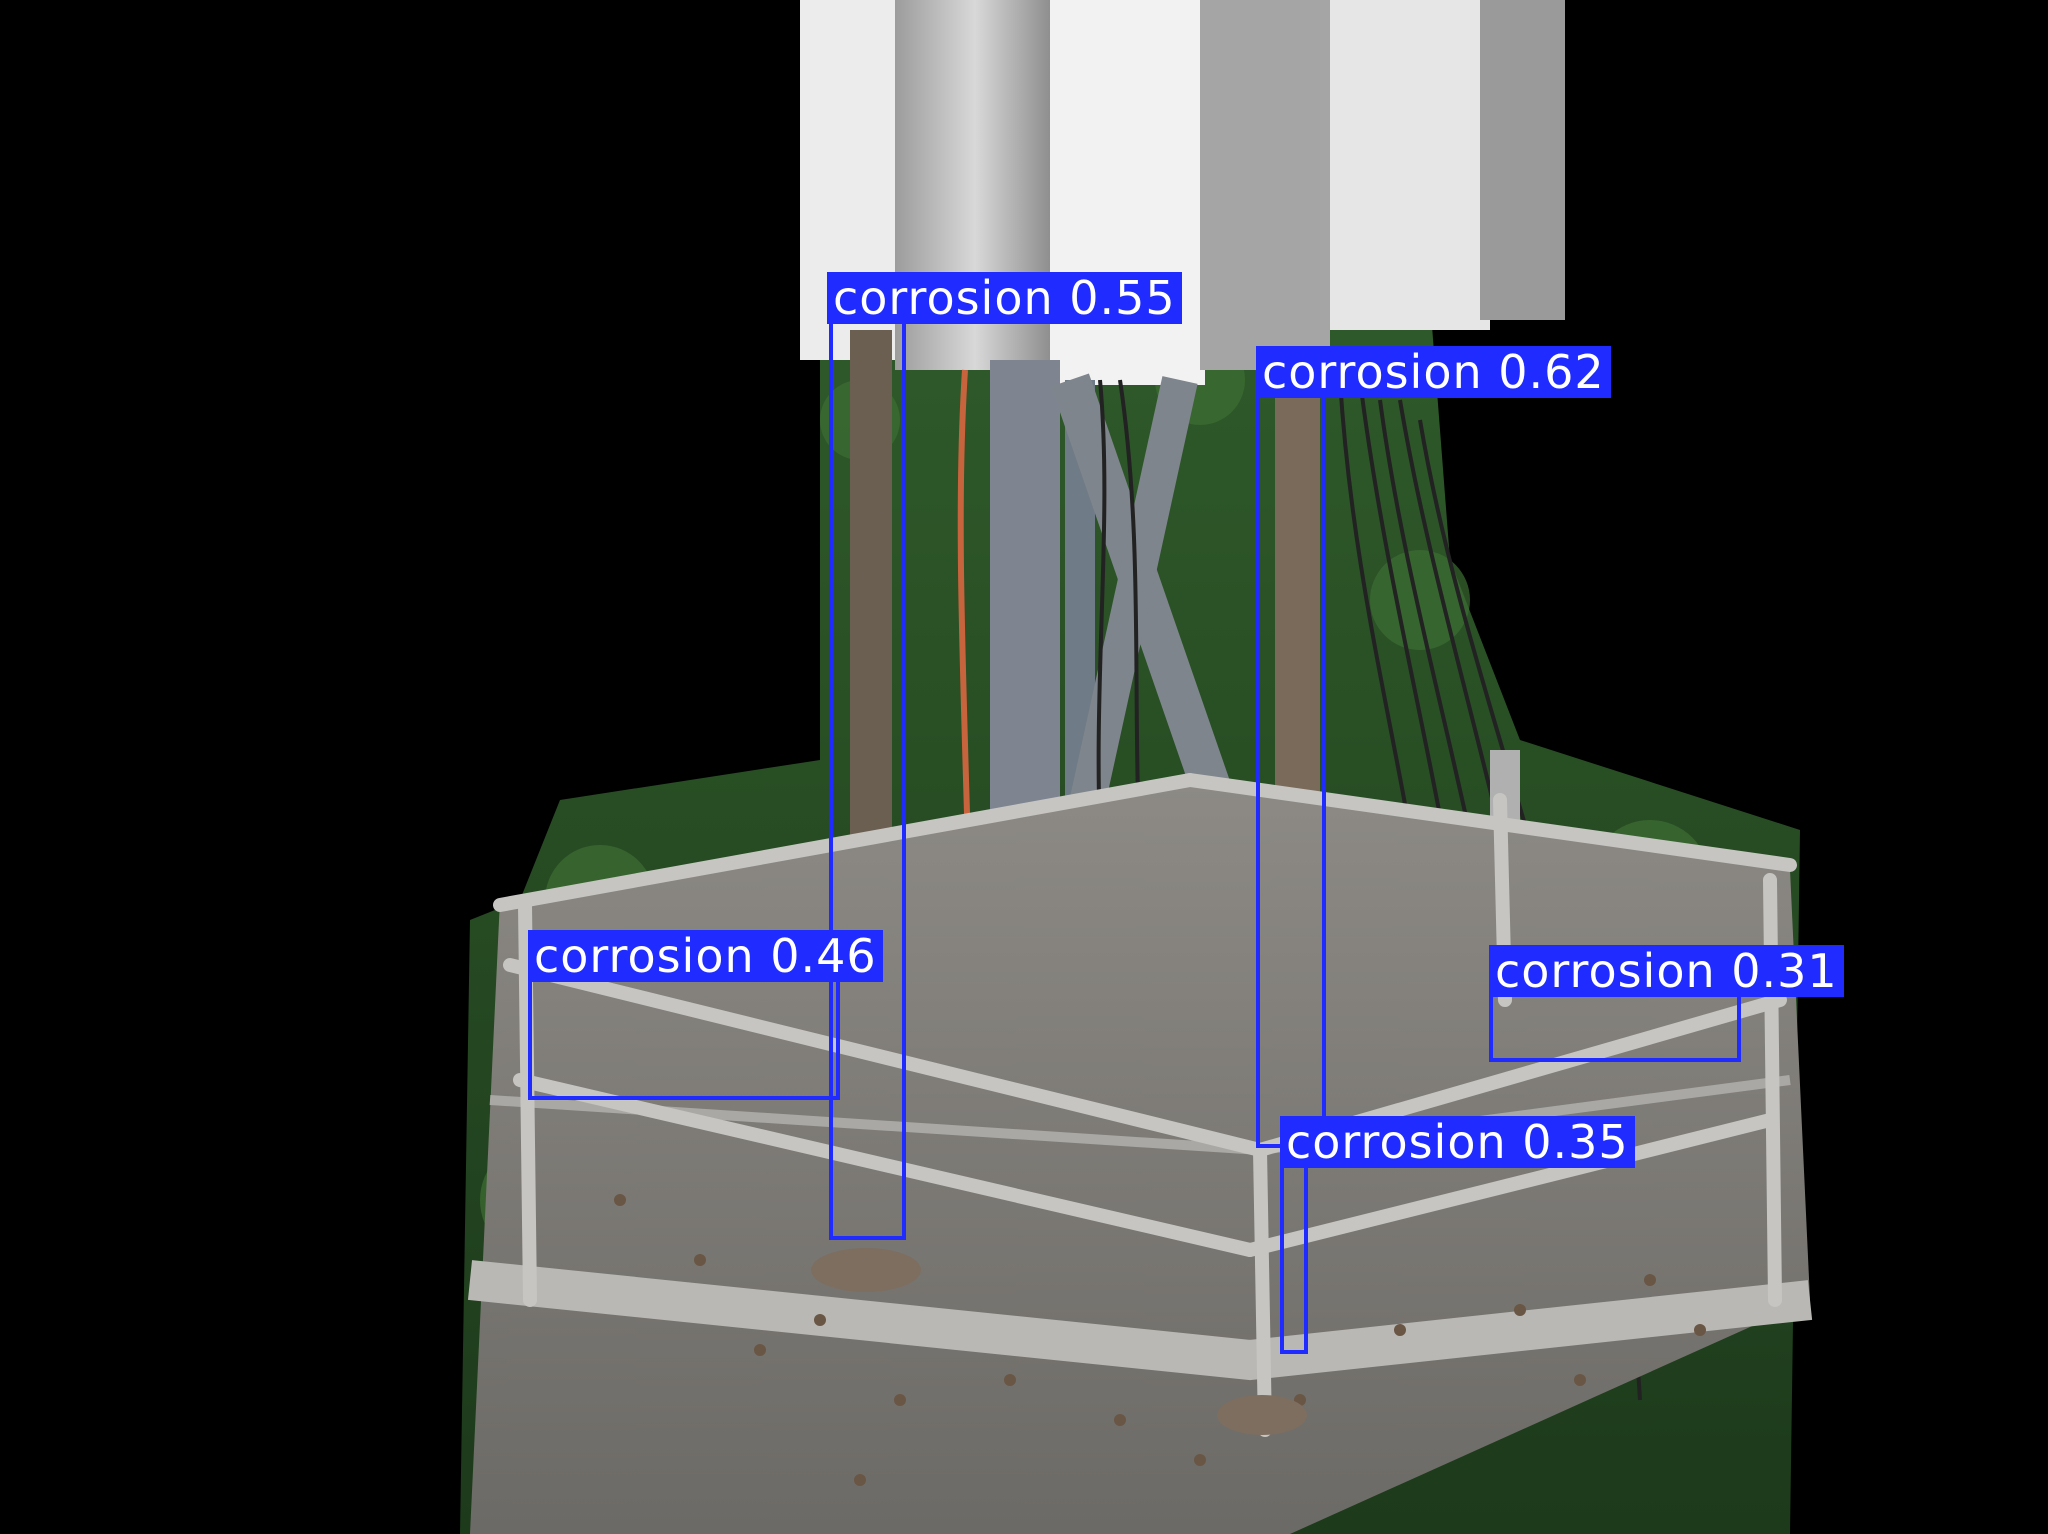 Image resolution: width=2048 pixels, height=1534 pixels. Describe the element at coordinates (1433, 372) in the screenshot. I see `detection-label-corrosion-2: corrosion 0.62` at that location.